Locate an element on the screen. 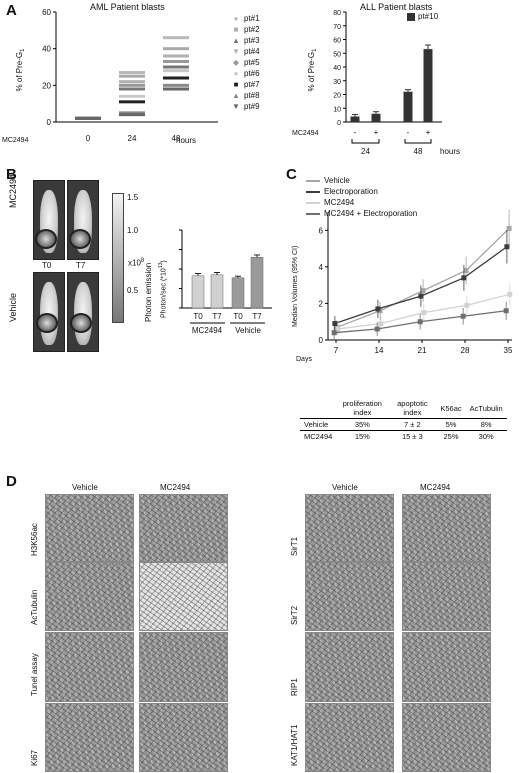 The height and width of the screenshot is (773, 520). mouse-vehicle-t0 is located at coordinates (49, 312).